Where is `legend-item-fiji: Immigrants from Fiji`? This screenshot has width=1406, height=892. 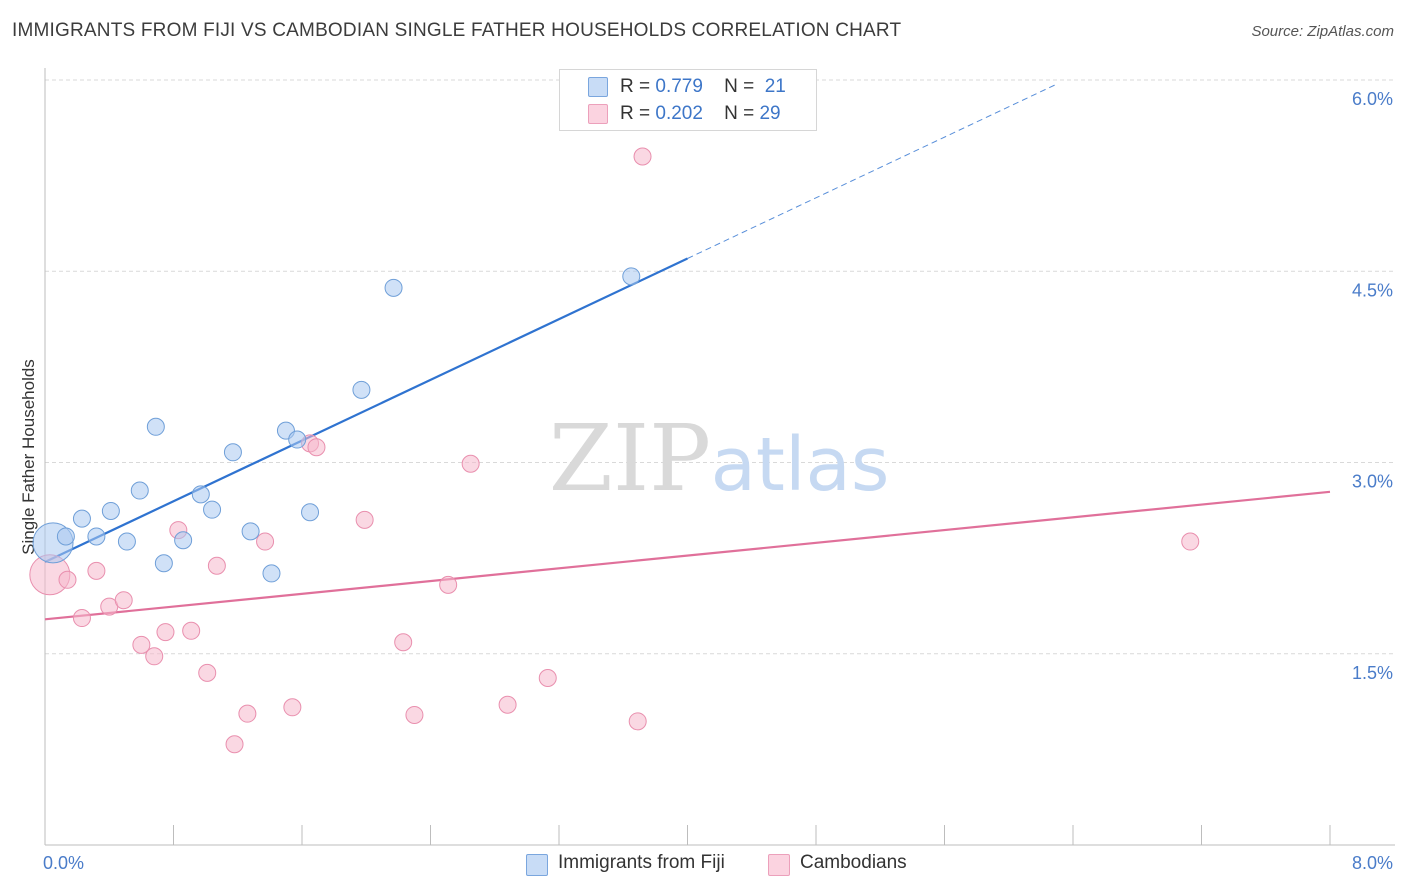
legend-item-fiji: Immigrants from Fiji is located at coordinates (641, 864).